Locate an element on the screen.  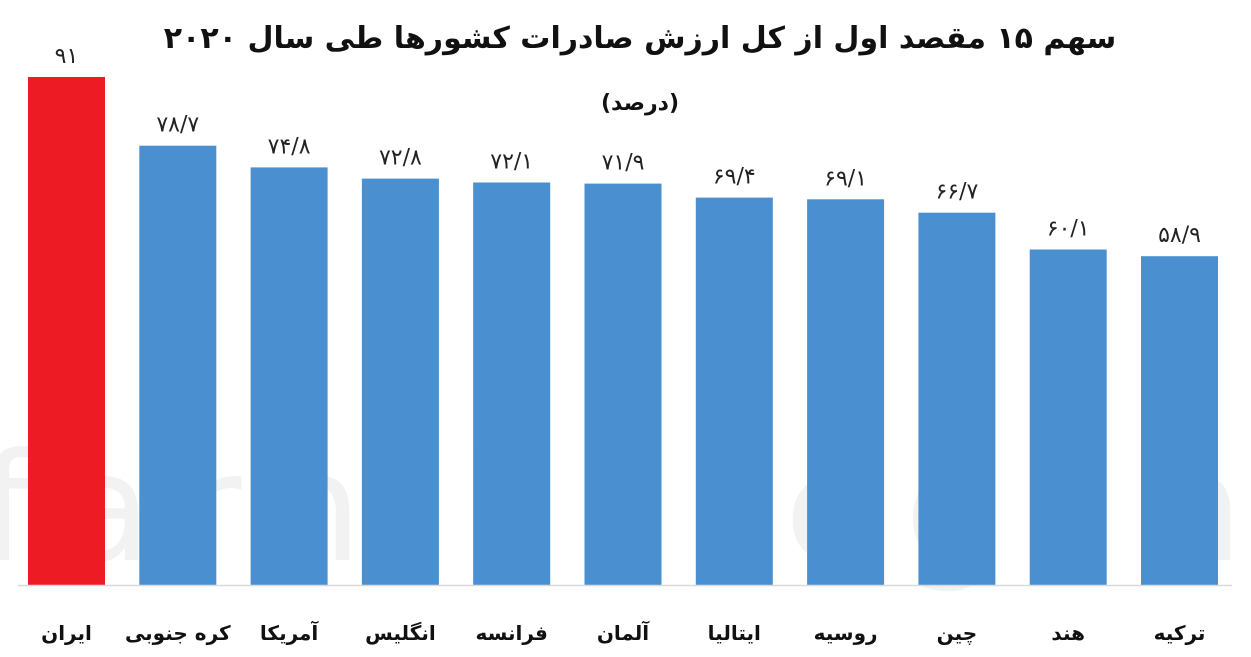
category-label-7: روسیه is located at coordinates (846, 633).